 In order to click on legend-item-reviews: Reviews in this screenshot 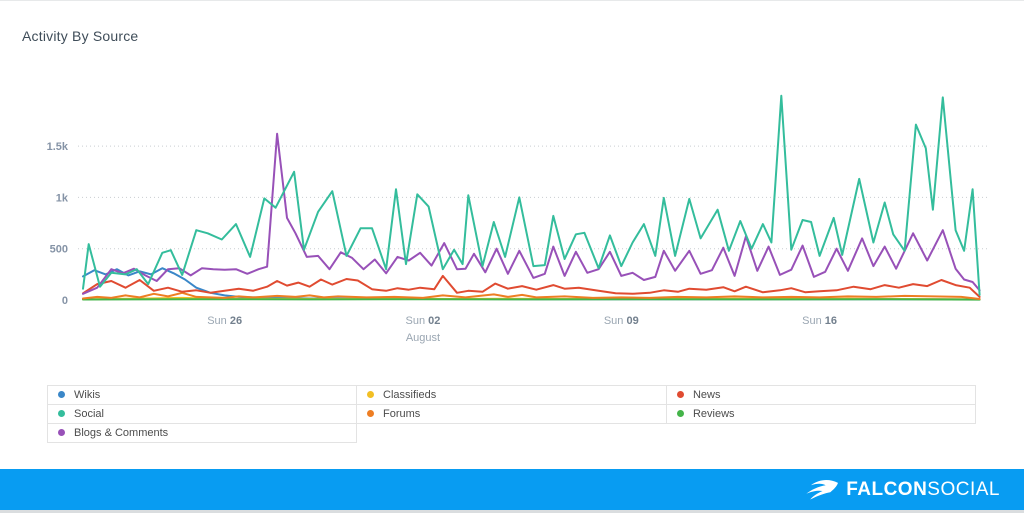, I will do `click(820, 414)`.